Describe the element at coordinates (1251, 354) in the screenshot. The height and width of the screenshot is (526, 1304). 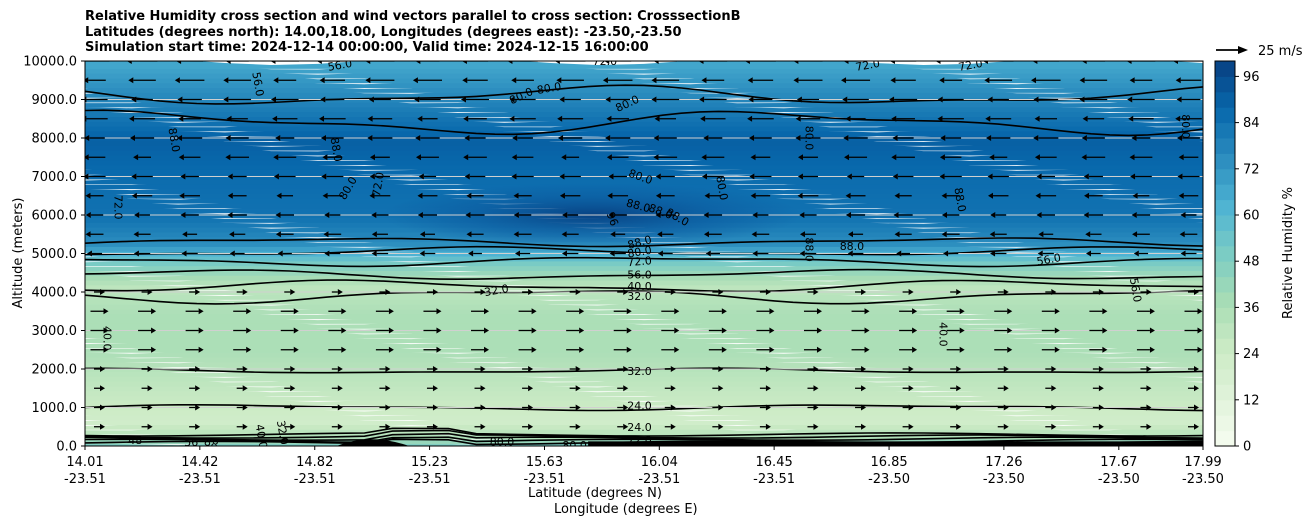
I see `colorbar-tick-label: 24` at that location.